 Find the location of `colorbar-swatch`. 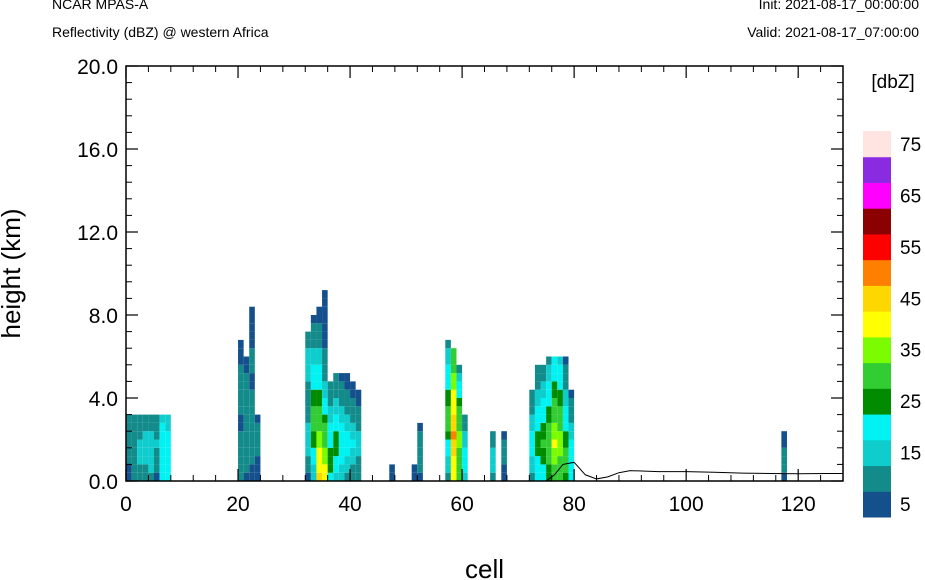

colorbar-swatch is located at coordinates (877, 504).